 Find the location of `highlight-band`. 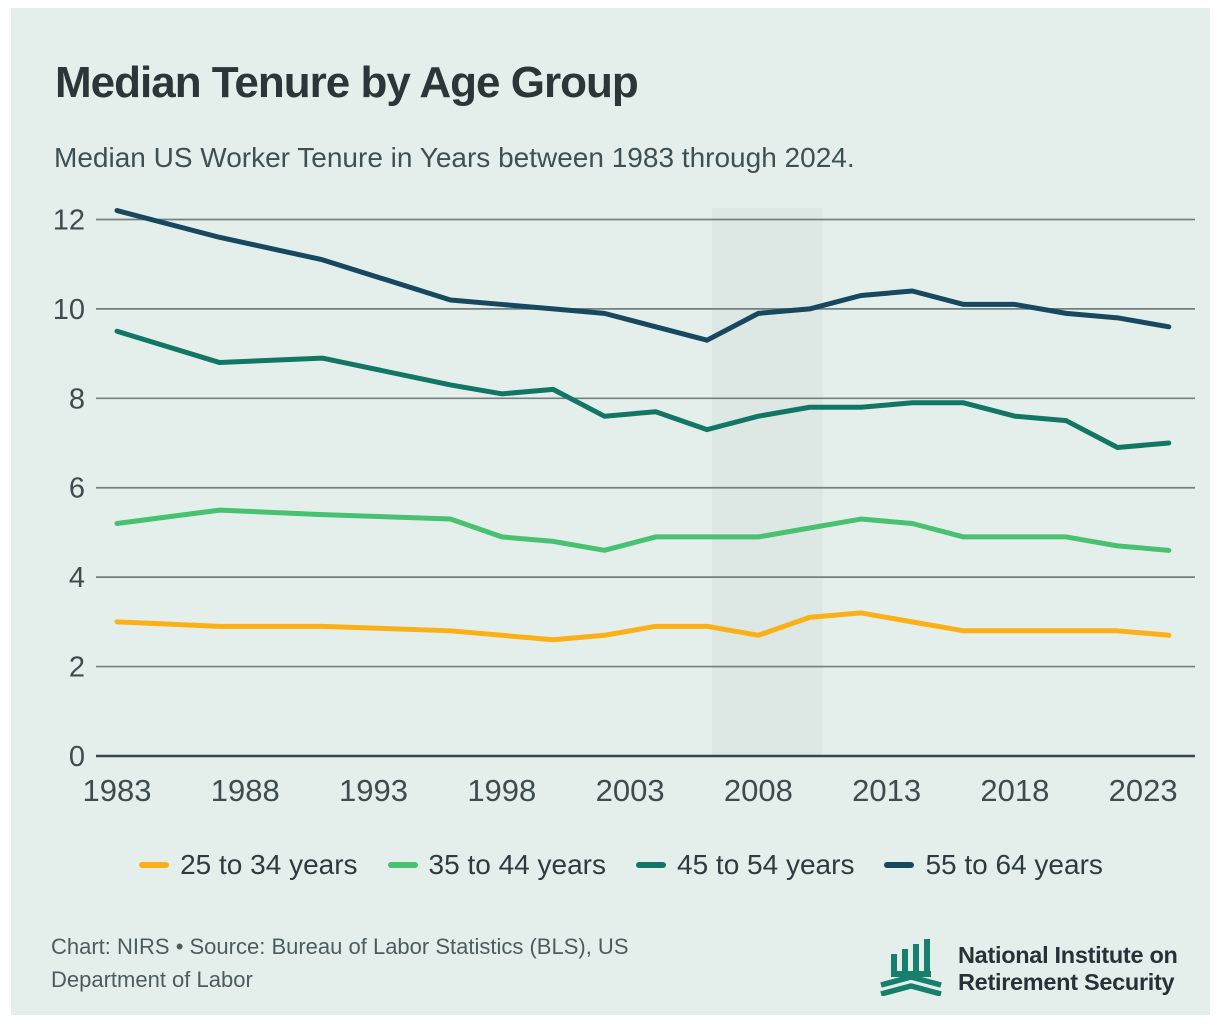

highlight-band is located at coordinates (767, 482).